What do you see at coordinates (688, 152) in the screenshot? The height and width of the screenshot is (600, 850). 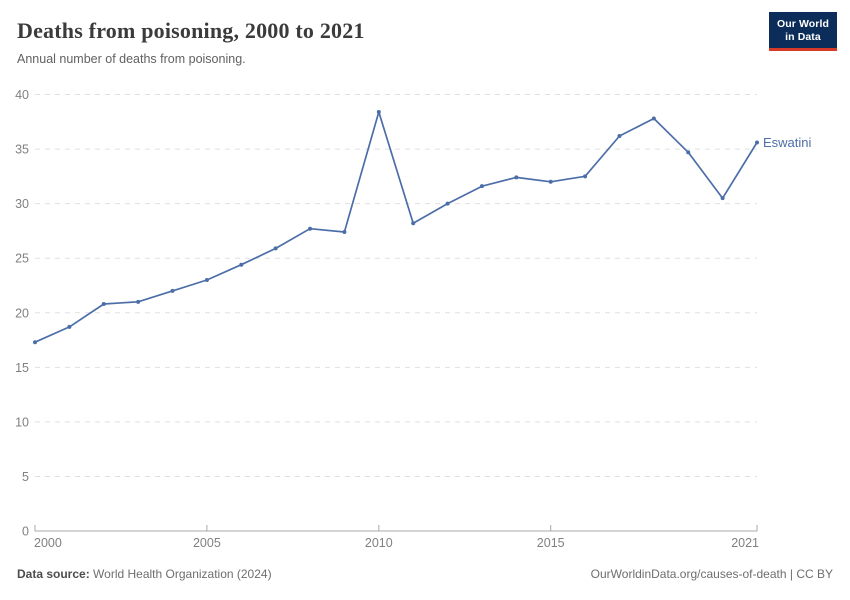 I see `data-point-eswatini-2019` at bounding box center [688, 152].